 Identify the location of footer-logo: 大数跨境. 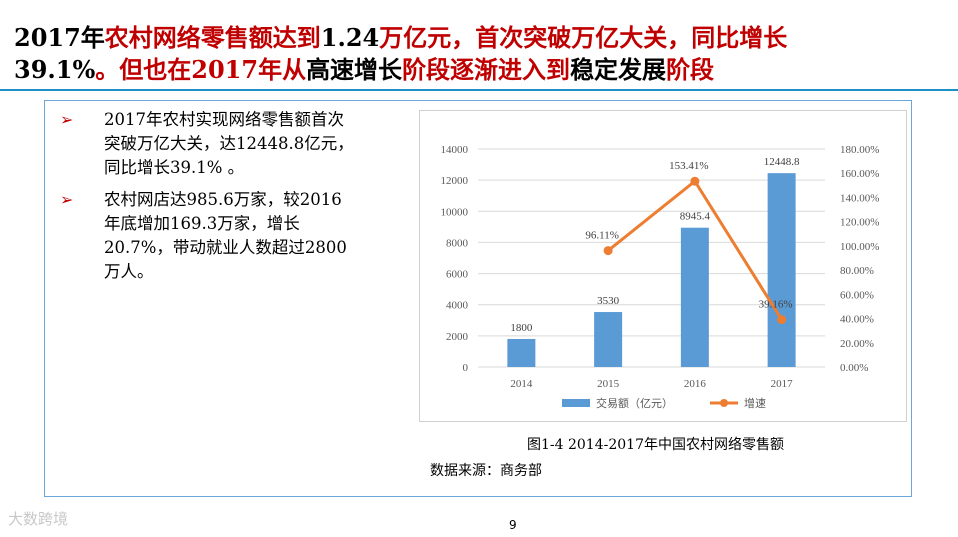
(38, 519).